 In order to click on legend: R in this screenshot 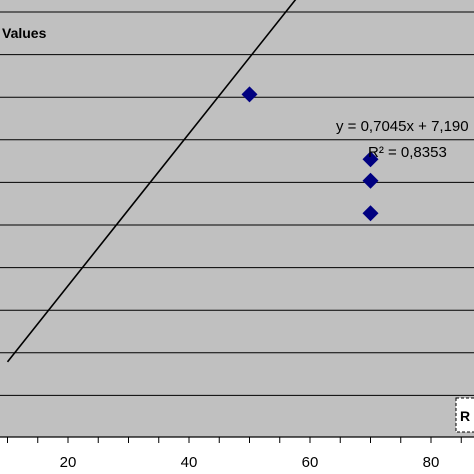, I will do `click(464, 415)`.